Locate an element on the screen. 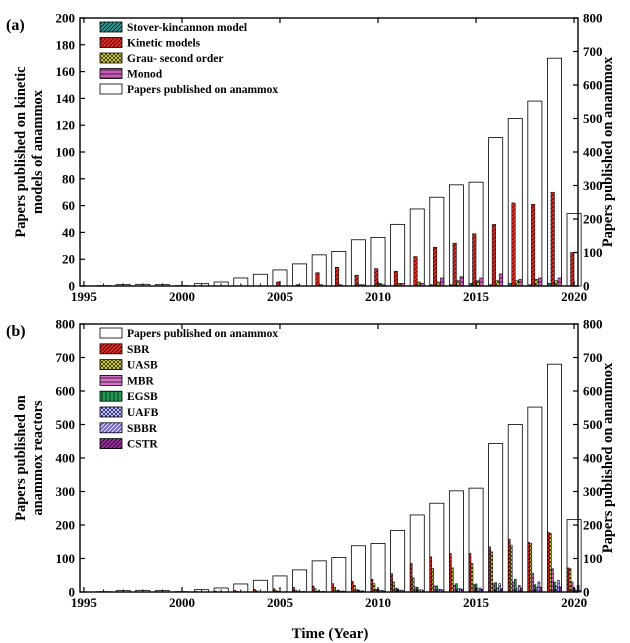  bar-kinetic-models-2009 is located at coordinates (356, 281).